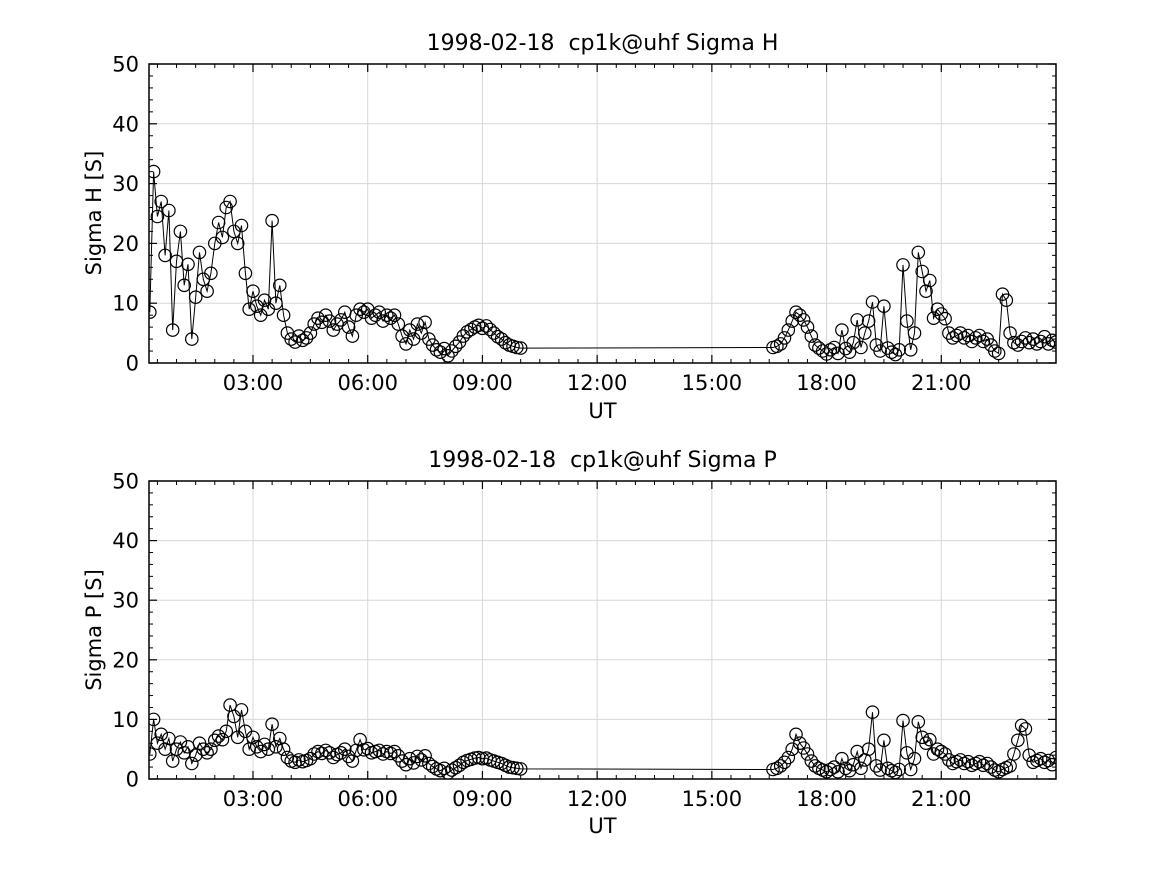 The height and width of the screenshot is (875, 1167). I want to click on sigma-h-title: 1998-02-18 cp1k@uhf Sigma H, so click(602, 43).